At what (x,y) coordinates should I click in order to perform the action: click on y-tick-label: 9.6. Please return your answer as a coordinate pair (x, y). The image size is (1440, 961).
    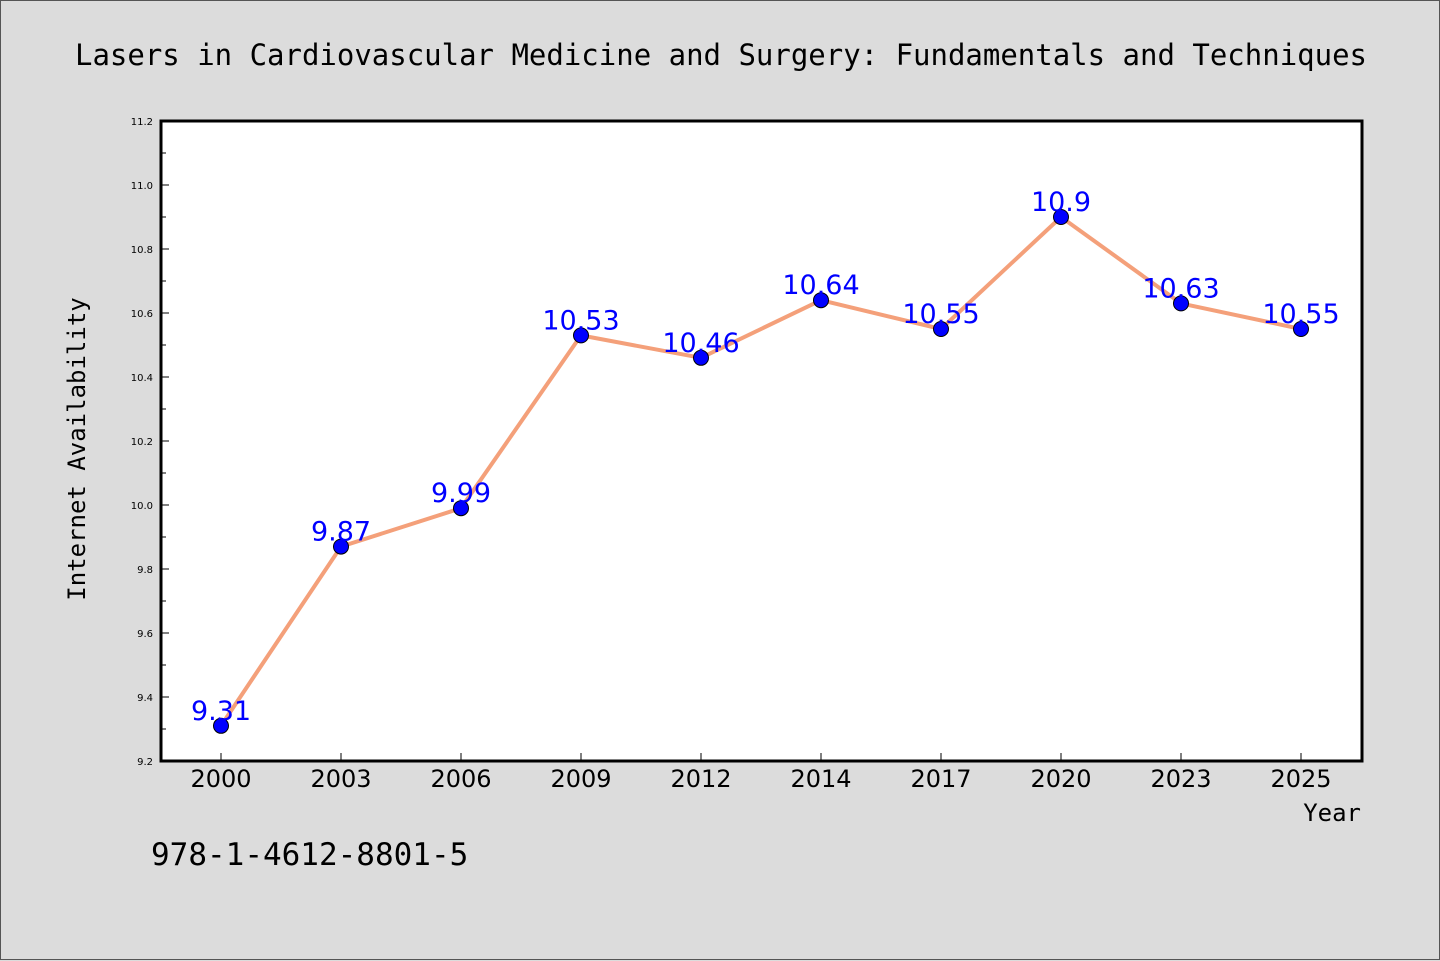
    Looking at the image, I should click on (145, 634).